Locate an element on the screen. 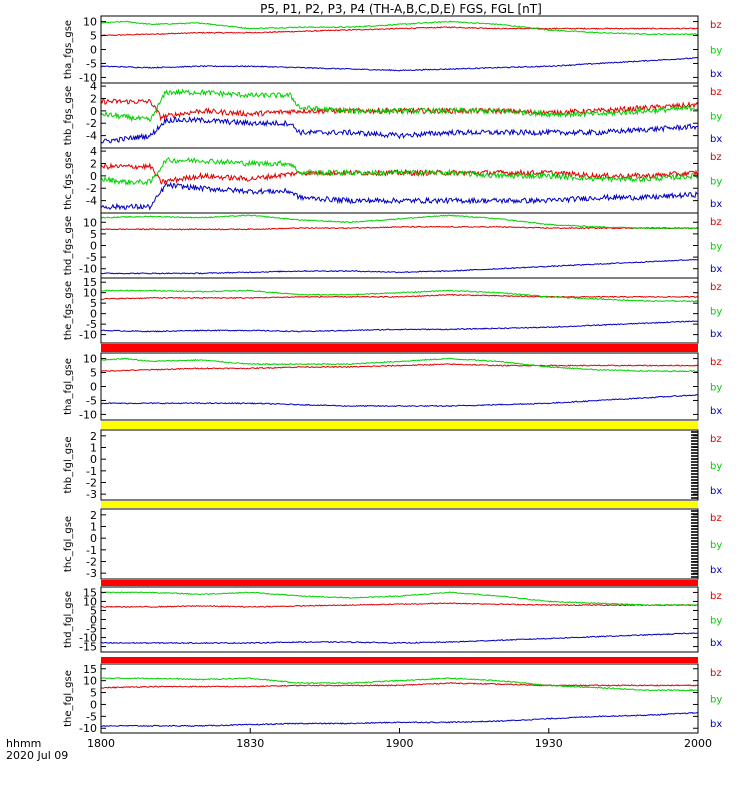 This screenshot has height=800, width=750. y-tick-label: -1 is located at coordinates (91, 550).